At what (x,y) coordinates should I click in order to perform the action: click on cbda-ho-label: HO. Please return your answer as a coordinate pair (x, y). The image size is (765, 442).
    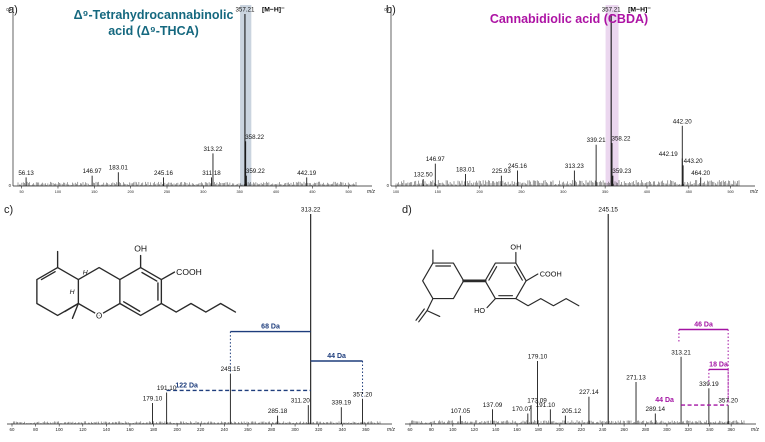
    Looking at the image, I should click on (479, 310).